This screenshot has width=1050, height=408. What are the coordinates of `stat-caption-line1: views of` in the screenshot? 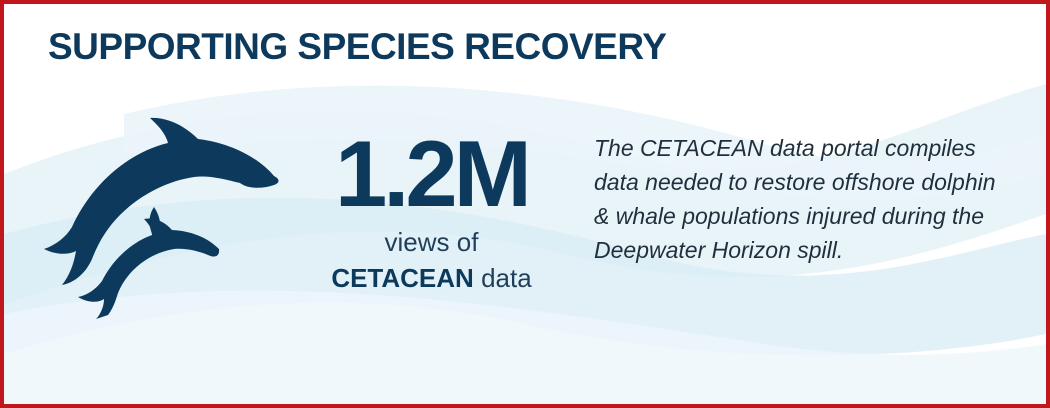 It's located at (431, 242).